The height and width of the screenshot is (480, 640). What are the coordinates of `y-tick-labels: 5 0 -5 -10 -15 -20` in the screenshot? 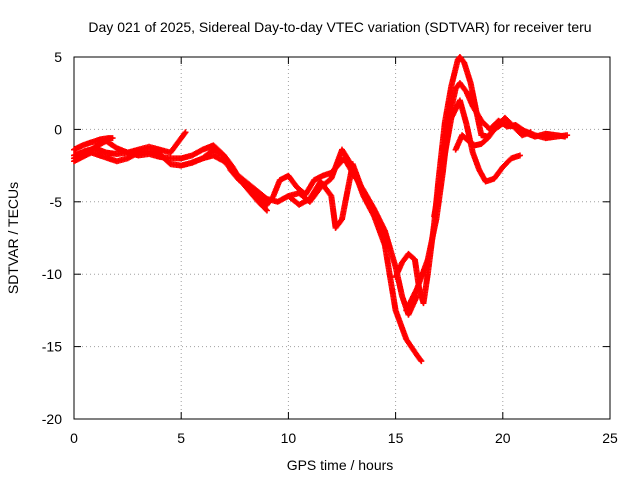 It's located at (52, 238).